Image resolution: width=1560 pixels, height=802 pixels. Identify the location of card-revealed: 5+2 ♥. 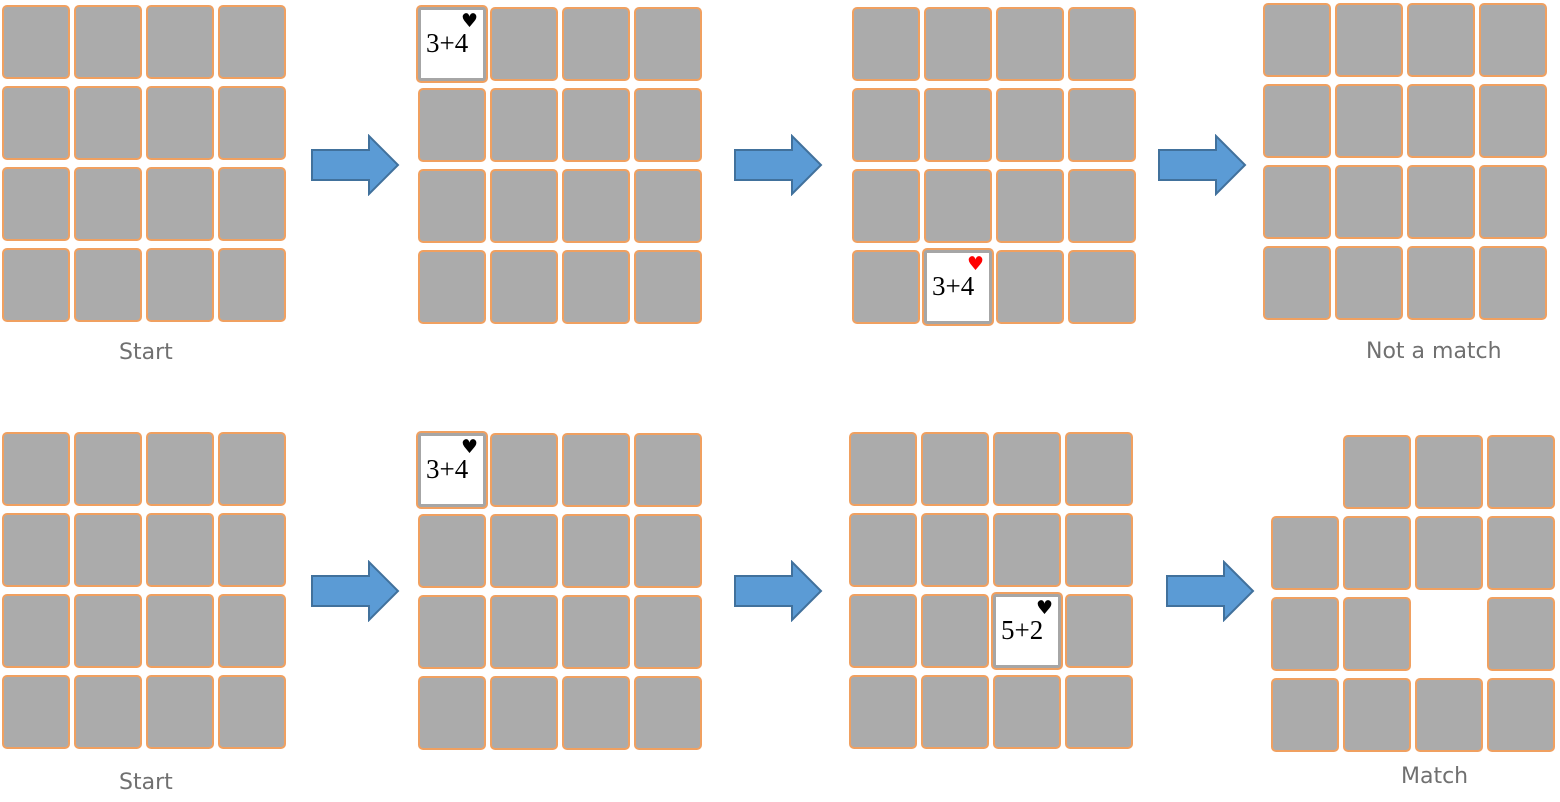
(1027, 631).